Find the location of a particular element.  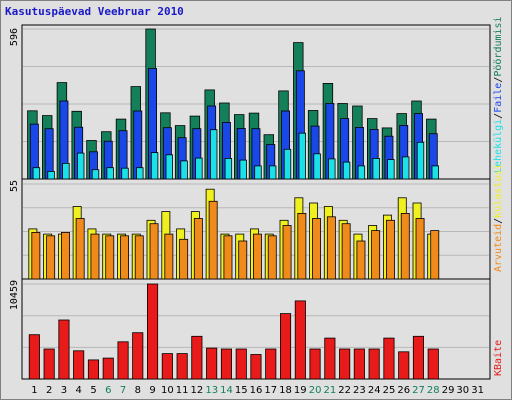

bar-lehekülgi-day-25 is located at coordinates (391, 169).